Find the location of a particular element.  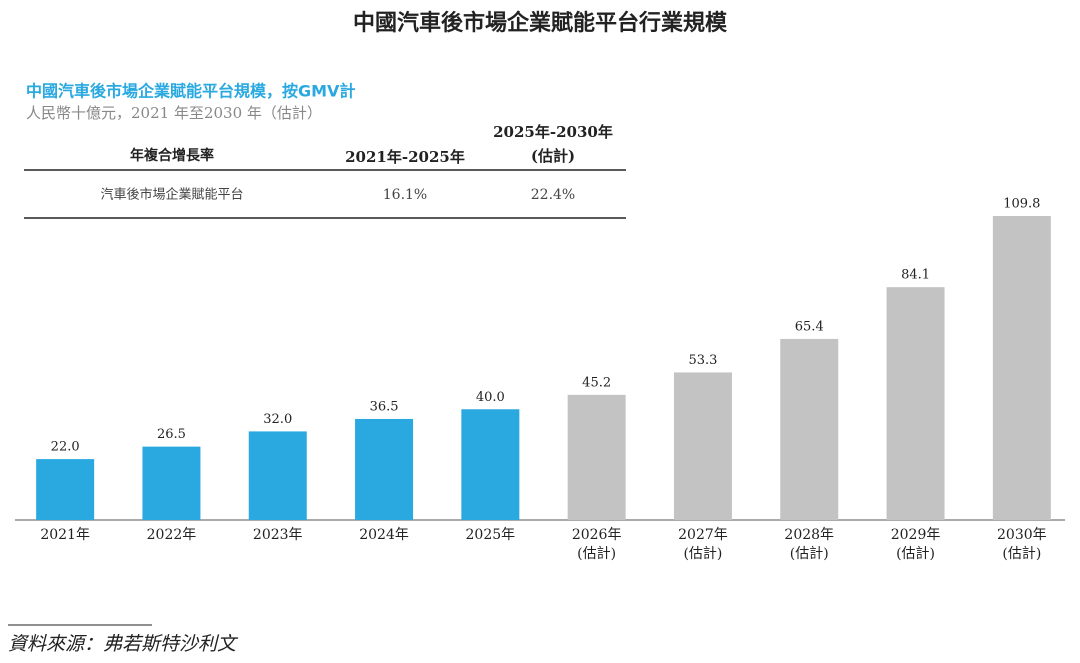

value-label: 109.8 is located at coordinates (1021, 204).